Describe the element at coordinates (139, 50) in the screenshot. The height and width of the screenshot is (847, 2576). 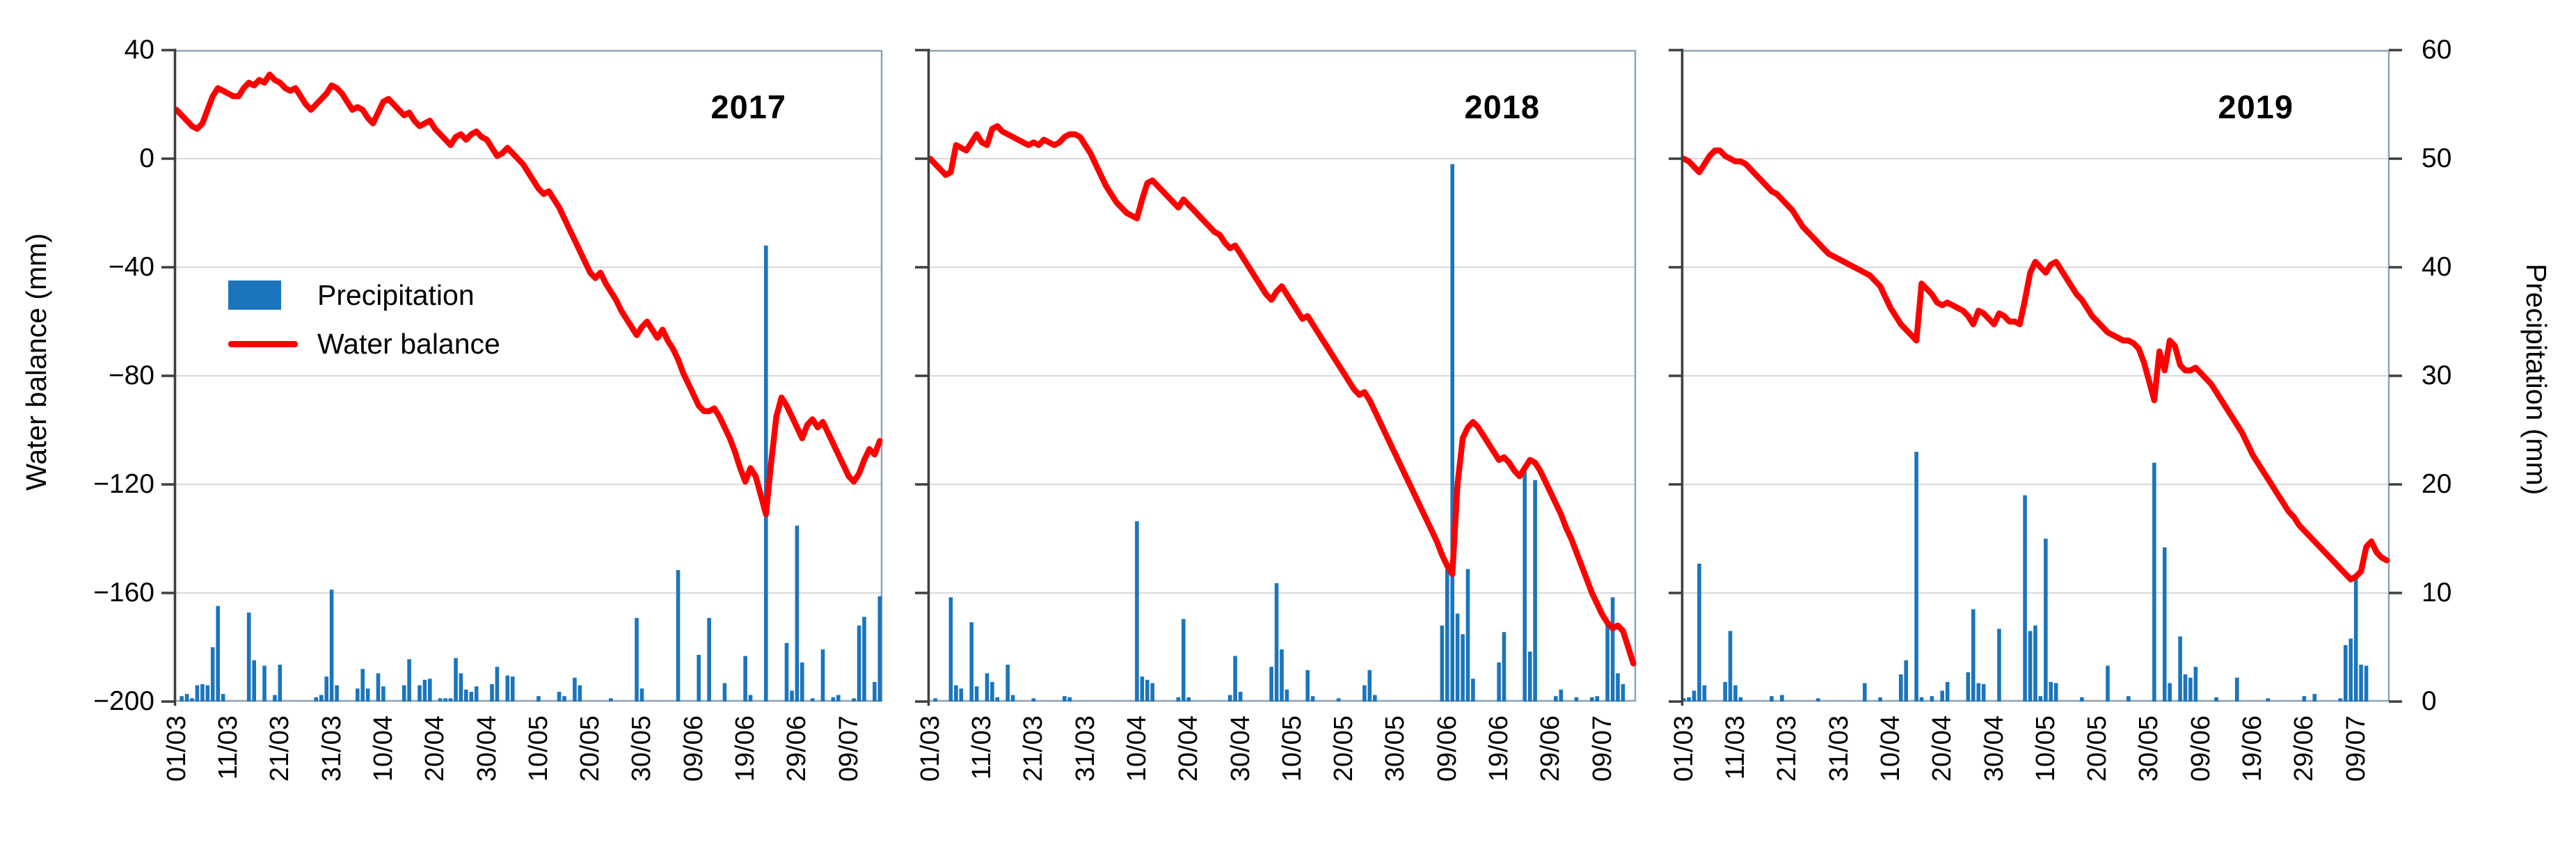
I see `left-y-tick-label: 40` at that location.